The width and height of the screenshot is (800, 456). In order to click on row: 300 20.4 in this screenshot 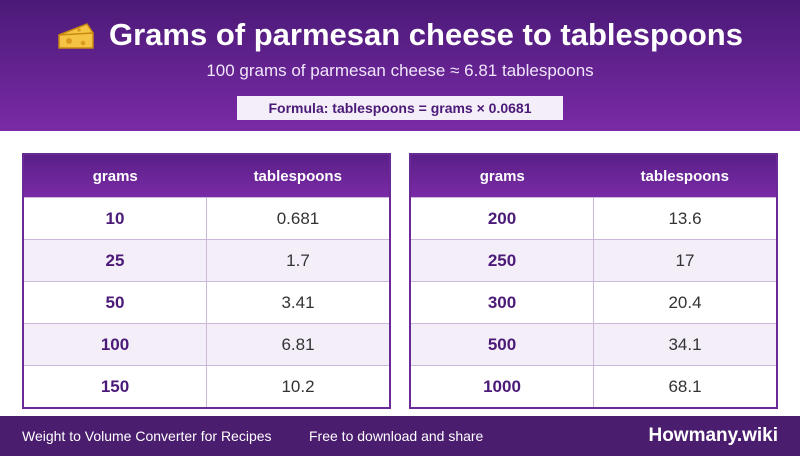, I will do `click(593, 302)`.